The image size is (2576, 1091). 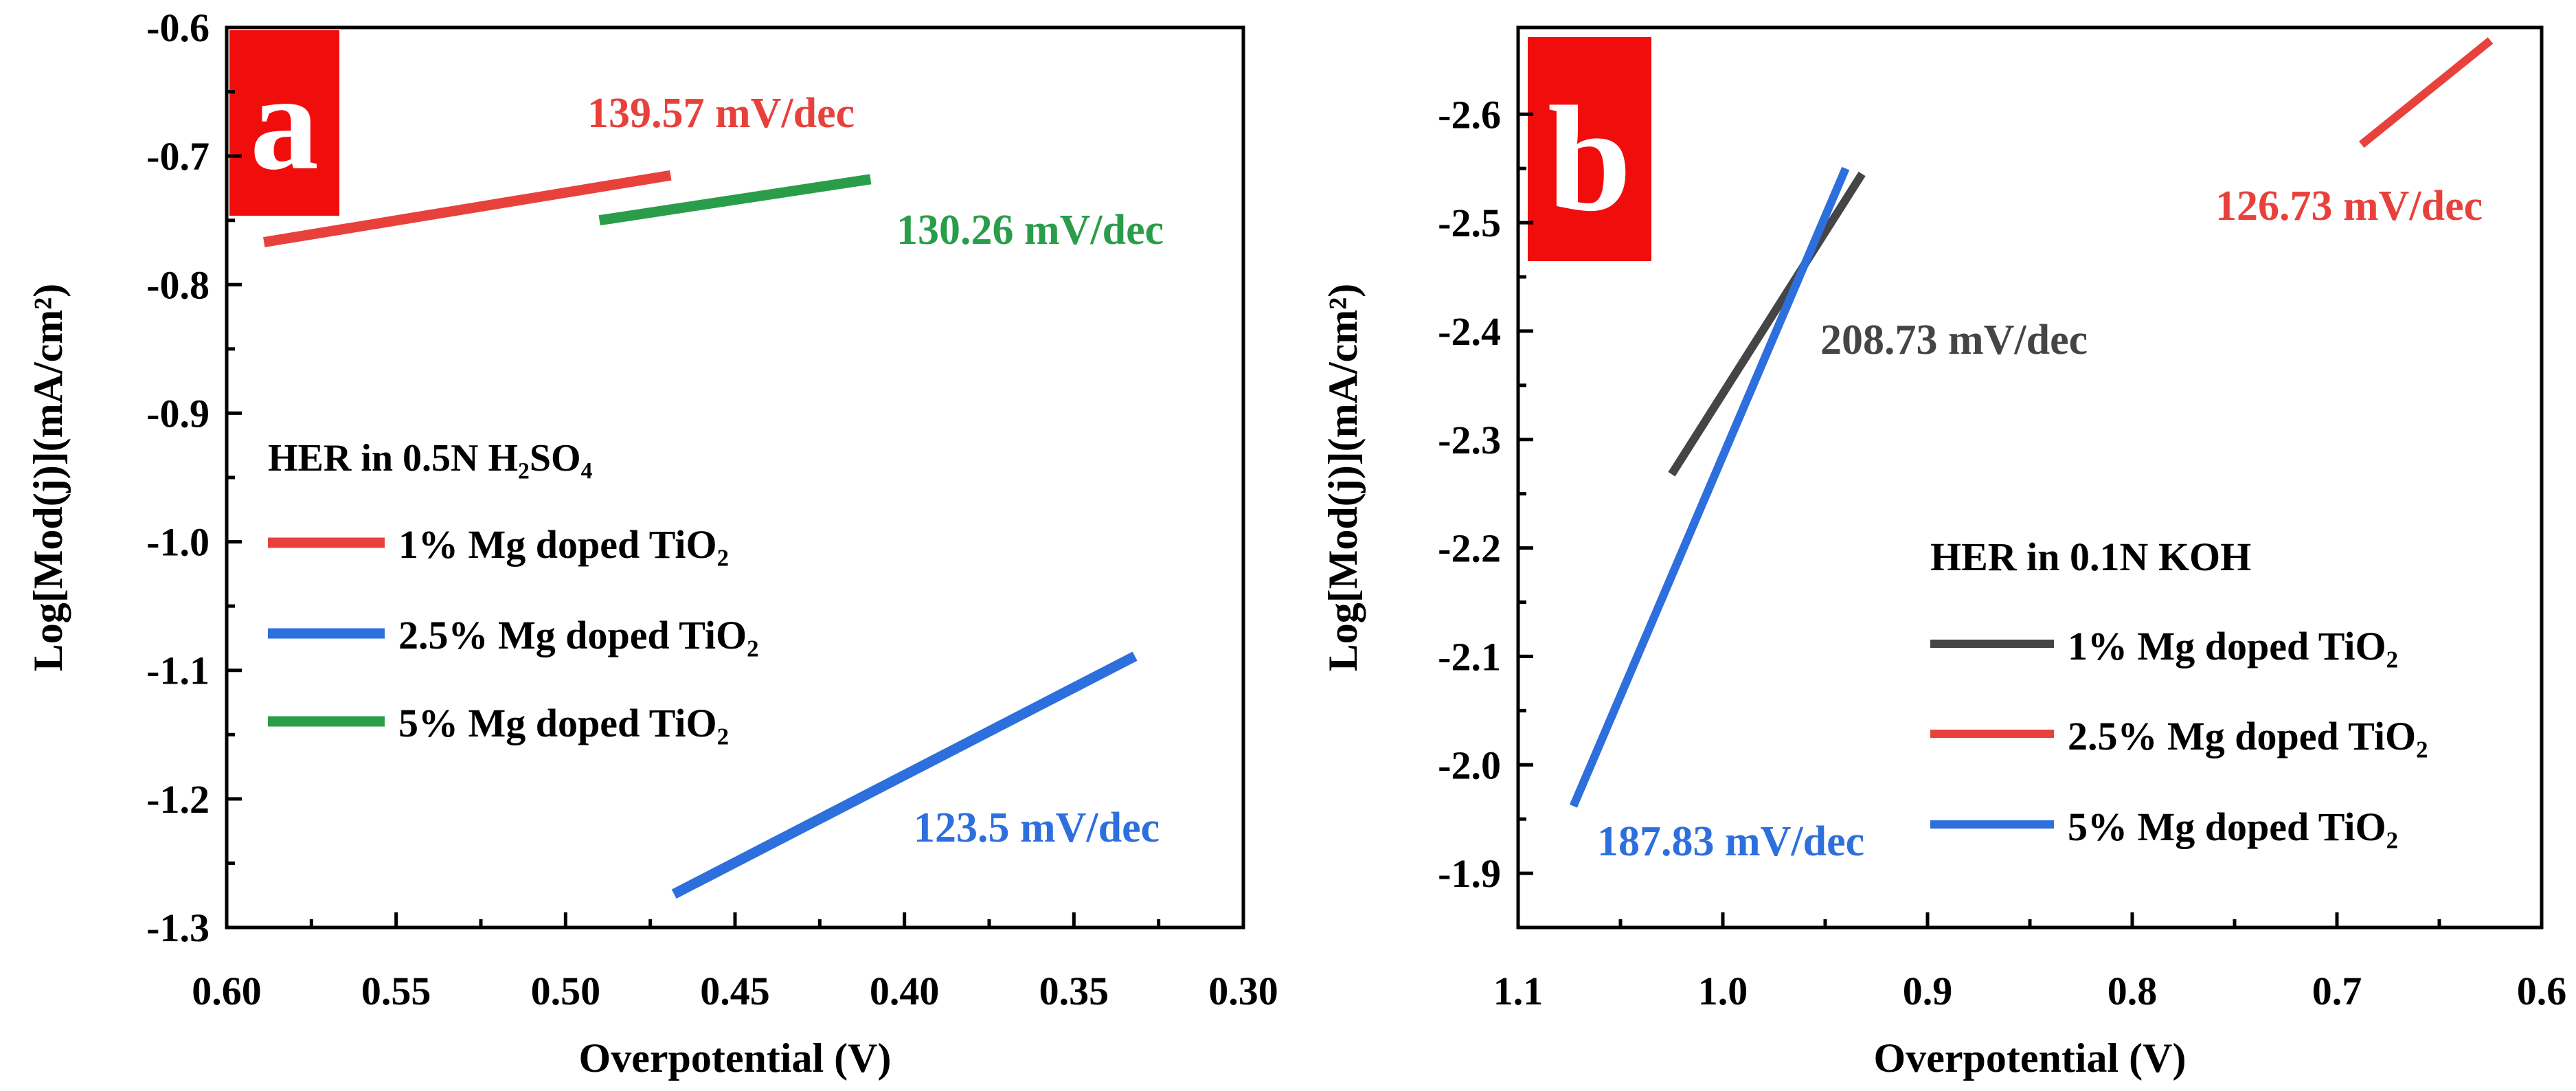 I want to click on x-tick-label-a: 0.50, so click(x=566, y=991).